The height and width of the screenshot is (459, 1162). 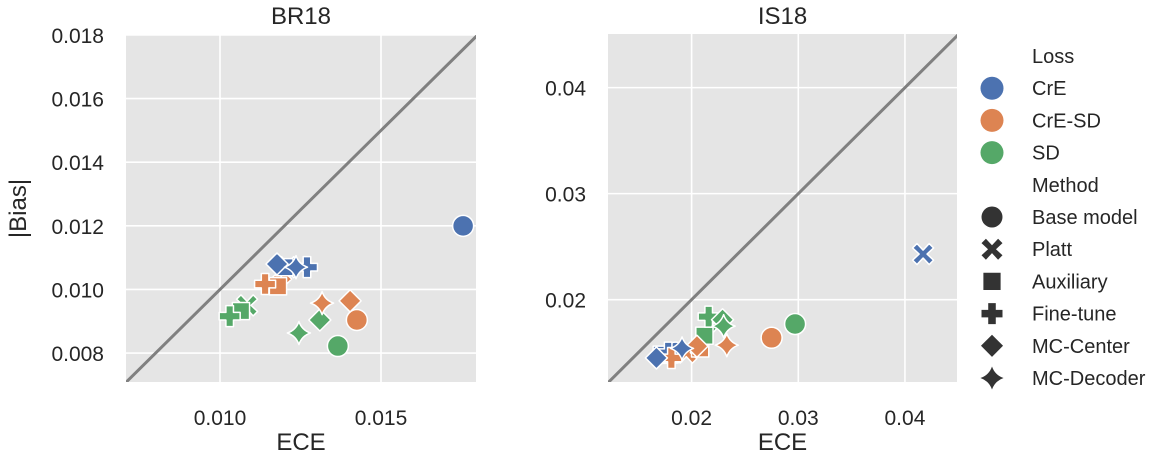 I want to click on legend-method-item: Base model, so click(x=1085, y=218).